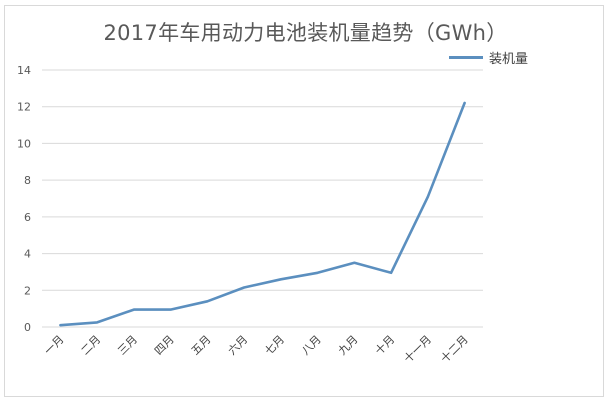 This screenshot has height=405, width=611. Describe the element at coordinates (27, 290) in the screenshot. I see `y-tick-label: 2` at that location.